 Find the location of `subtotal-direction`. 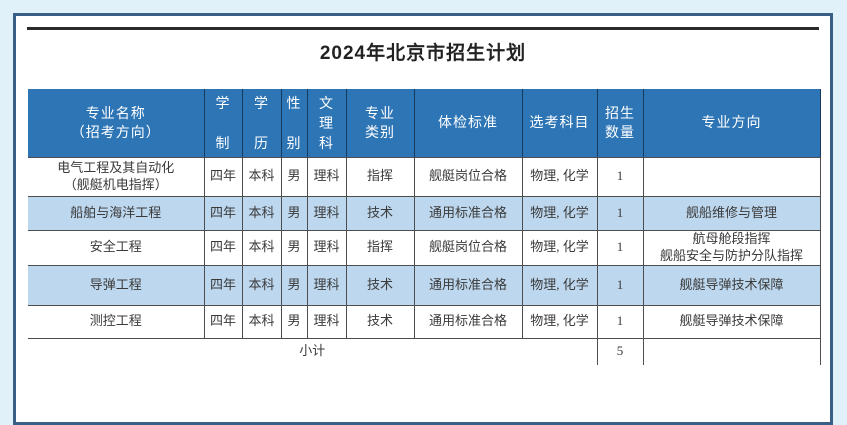

subtotal-direction is located at coordinates (732, 351).